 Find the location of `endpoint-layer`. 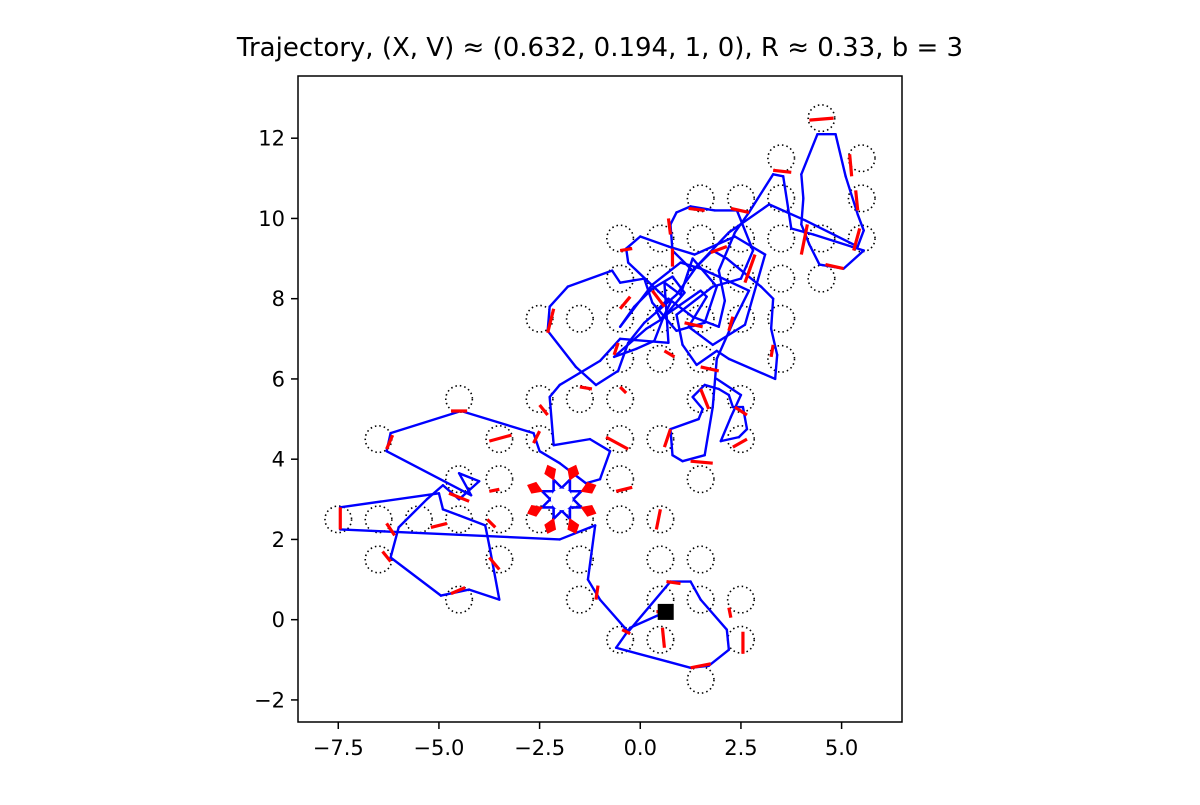

endpoint-layer is located at coordinates (665, 611).